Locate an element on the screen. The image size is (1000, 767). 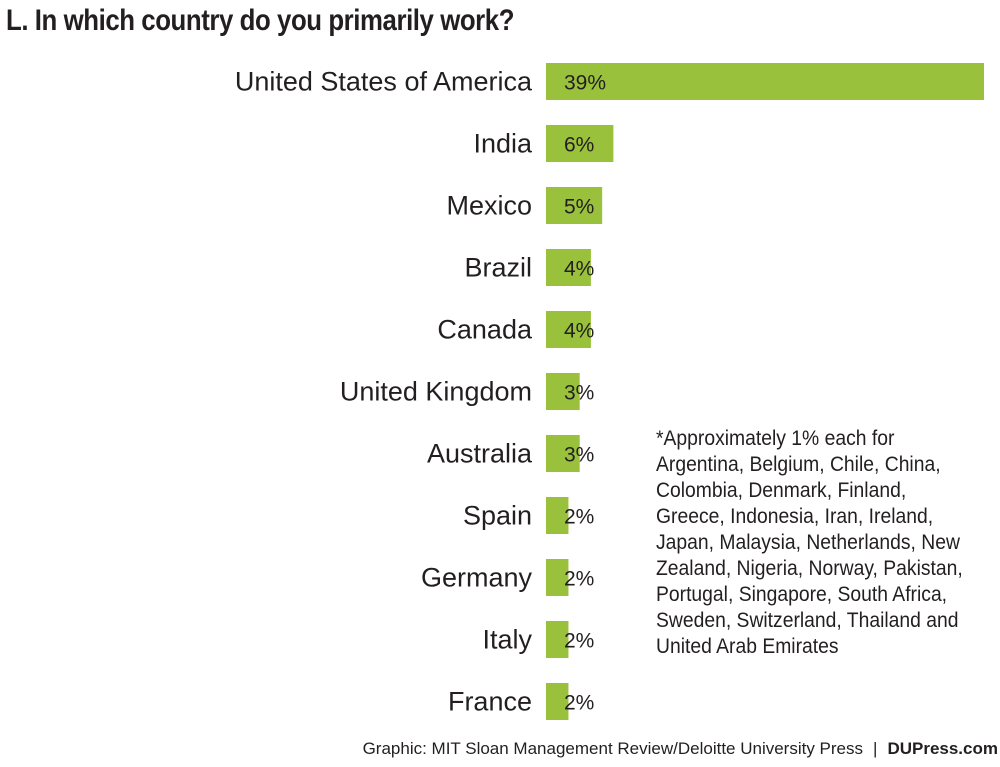
category-label: Canada is located at coordinates (485, 330).